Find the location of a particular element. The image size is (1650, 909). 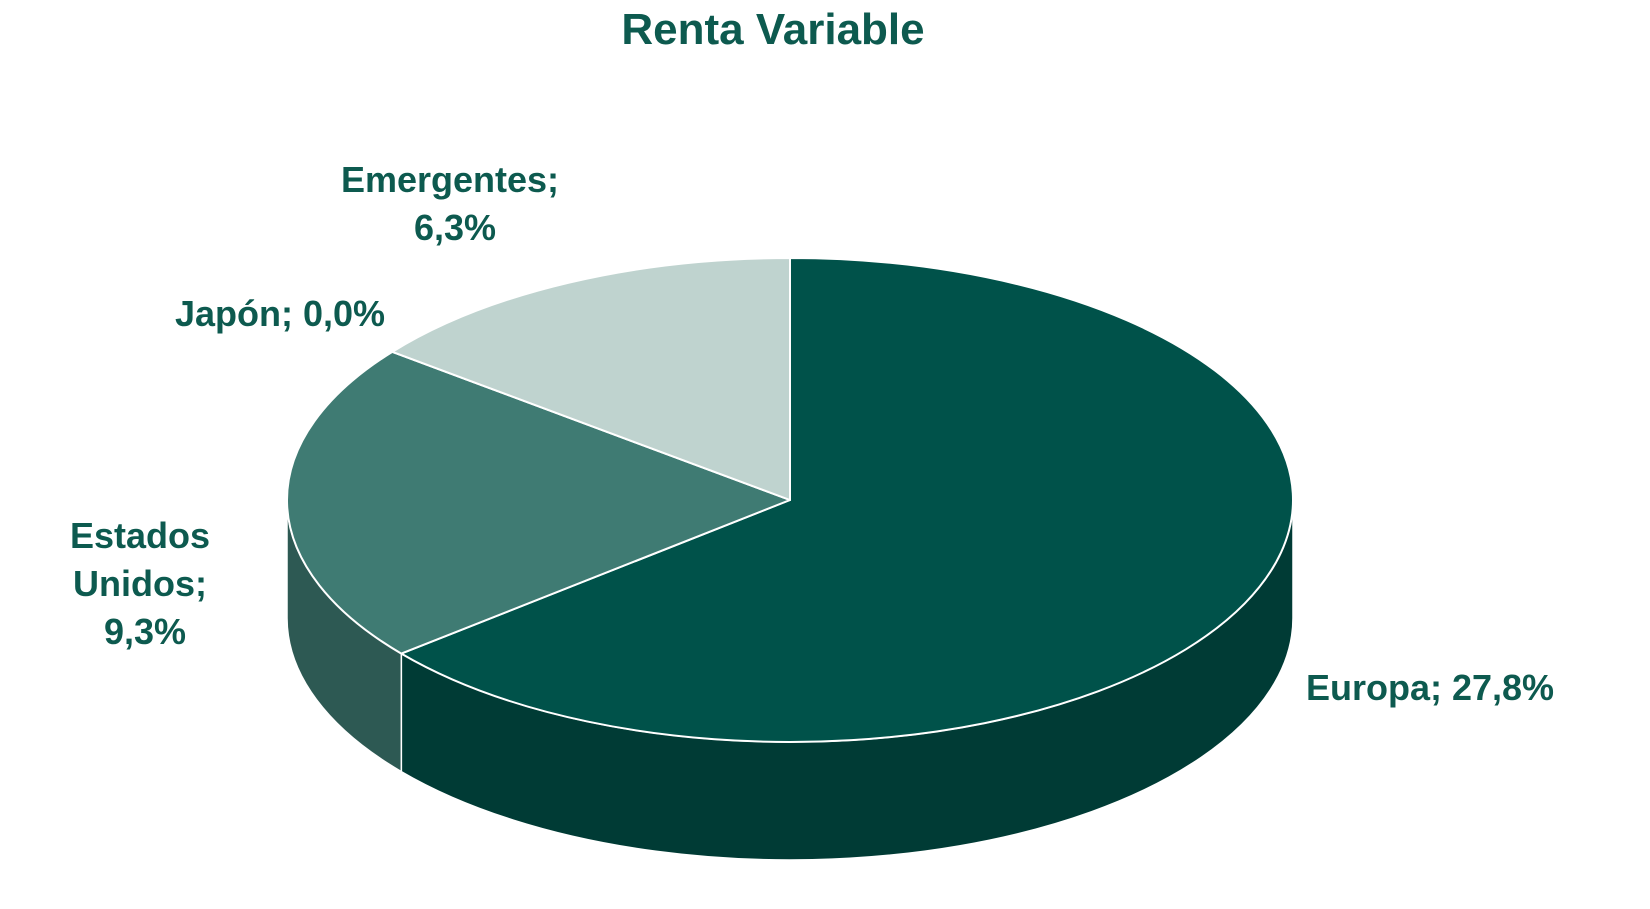

label-name-group: Japón; is located at coordinates (234, 314).